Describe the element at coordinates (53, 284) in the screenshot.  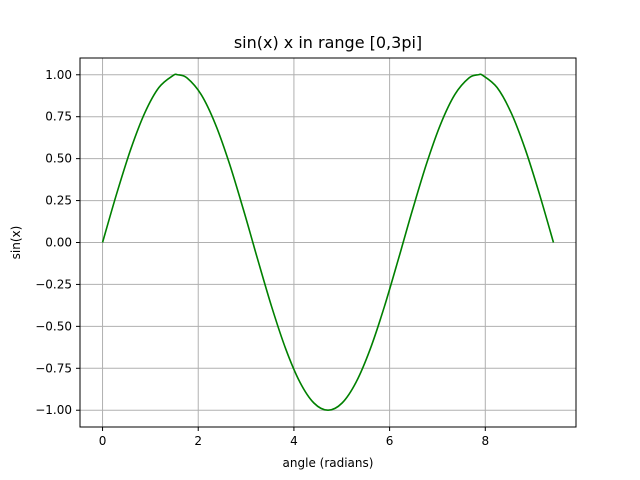
I see `y-tick-label: −0.25` at that location.